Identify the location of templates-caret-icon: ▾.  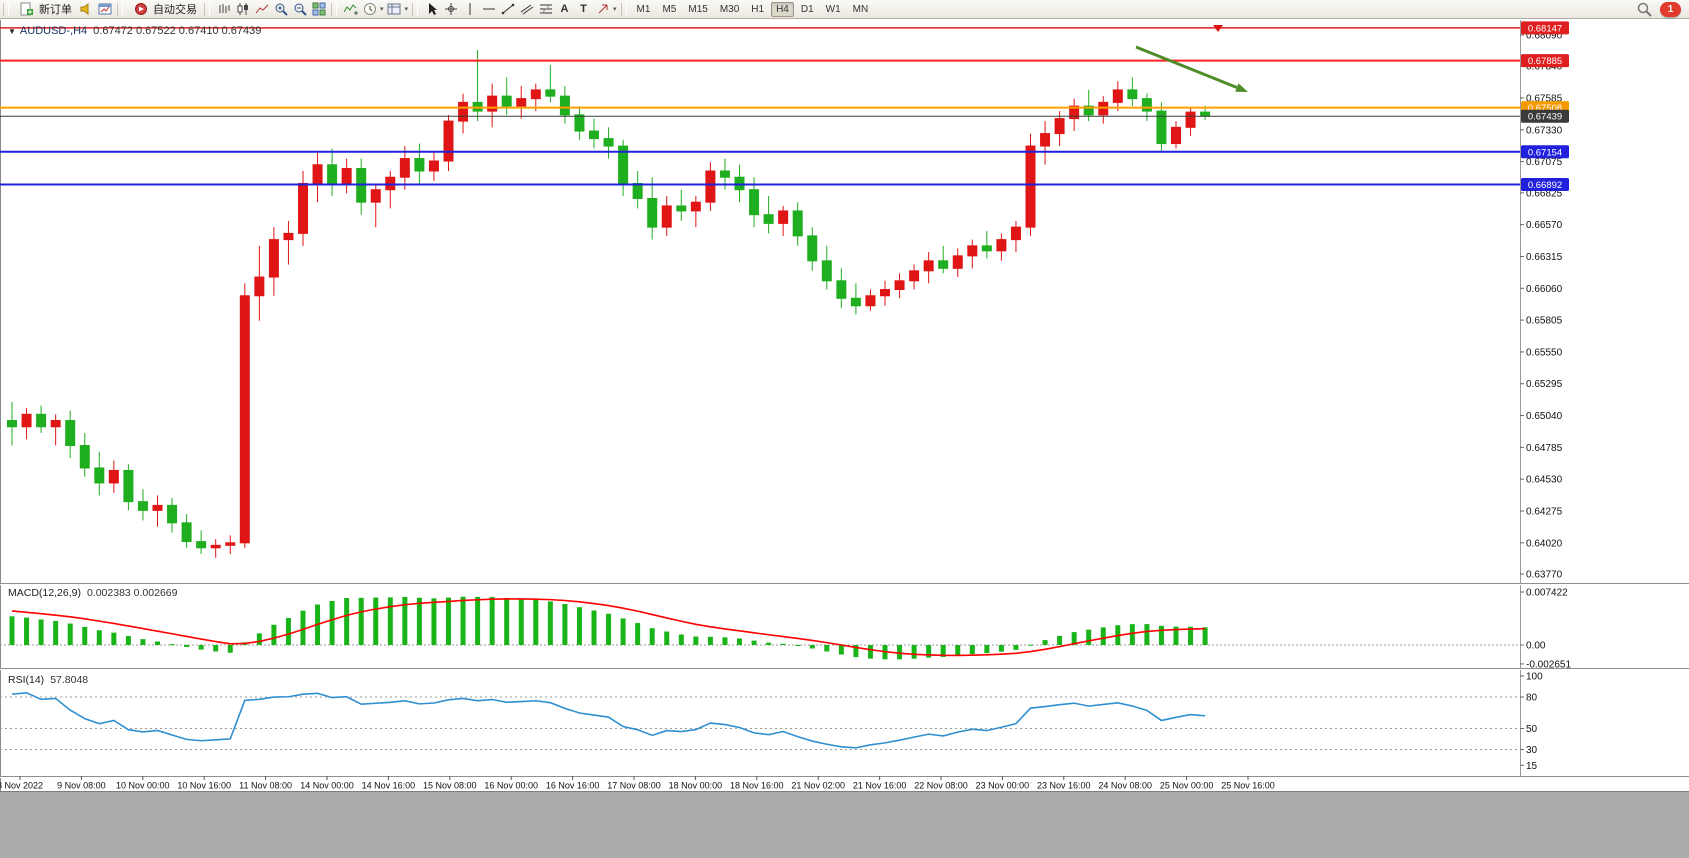
(406, 9).